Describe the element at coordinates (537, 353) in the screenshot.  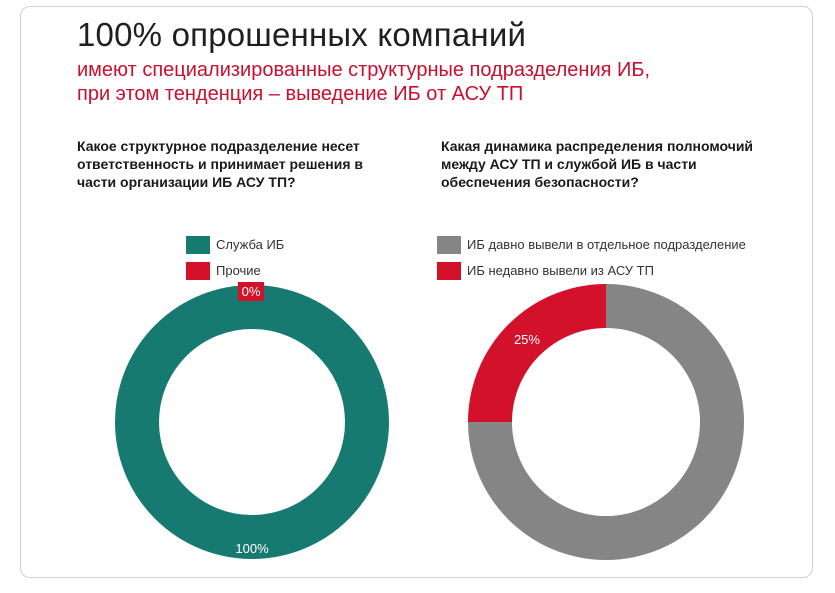
I see `donut-slice` at that location.